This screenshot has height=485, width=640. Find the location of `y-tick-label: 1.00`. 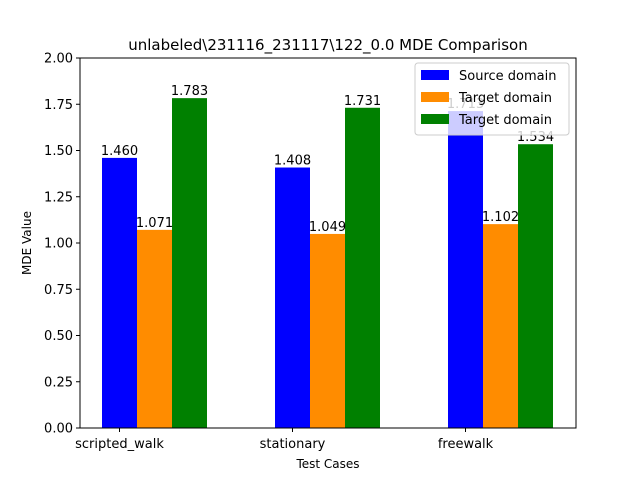

y-tick-label: 1.00 is located at coordinates (58, 244).